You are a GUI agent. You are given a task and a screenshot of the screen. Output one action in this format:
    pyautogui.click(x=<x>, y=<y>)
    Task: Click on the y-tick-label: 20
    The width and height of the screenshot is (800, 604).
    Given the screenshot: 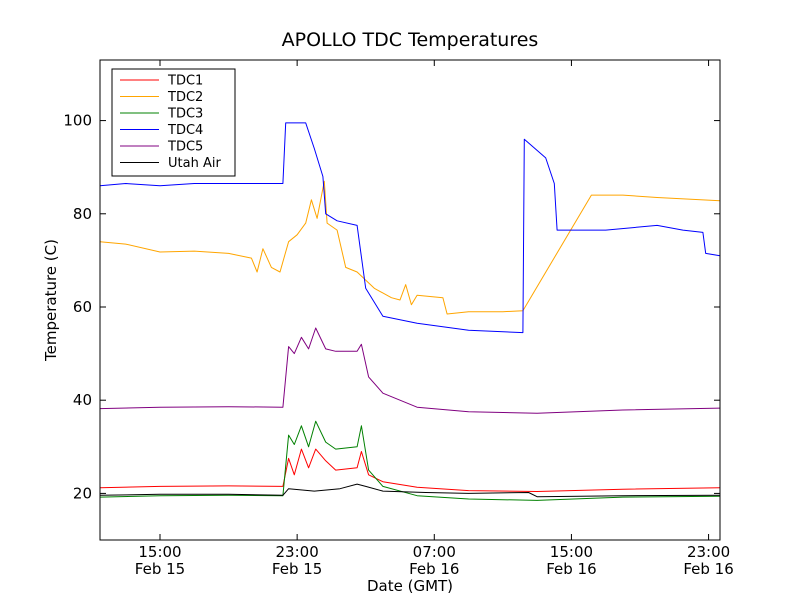 What is the action you would take?
    pyautogui.click(x=82, y=493)
    